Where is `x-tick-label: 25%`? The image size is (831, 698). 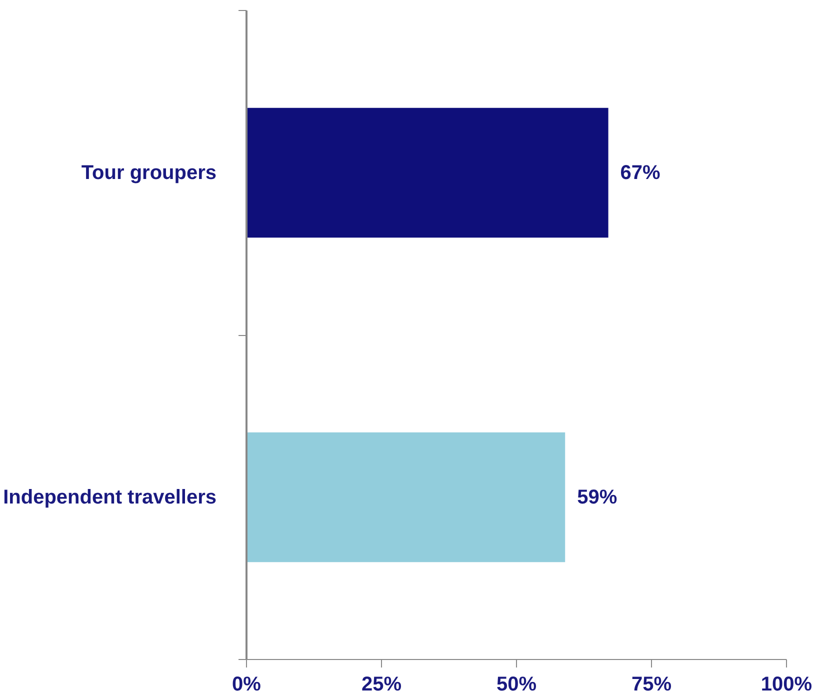
x-tick-label: 25% is located at coordinates (381, 685).